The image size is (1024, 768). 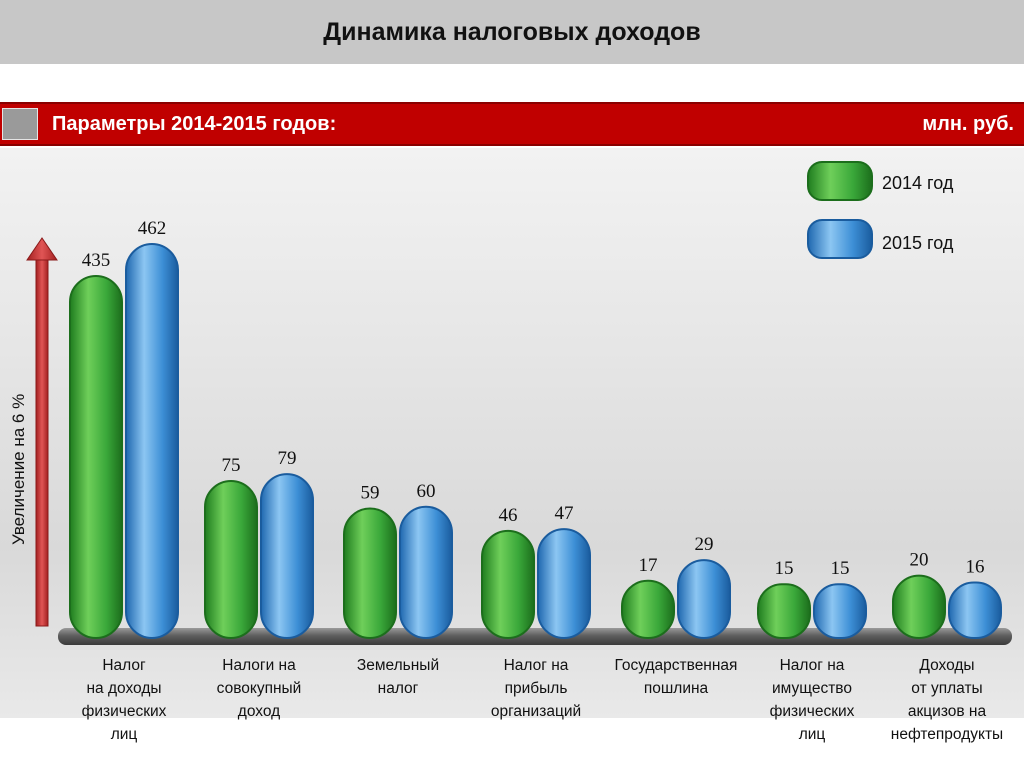 What do you see at coordinates (564, 513) in the screenshot?
I see `value-label-2015-cat-3: 47` at bounding box center [564, 513].